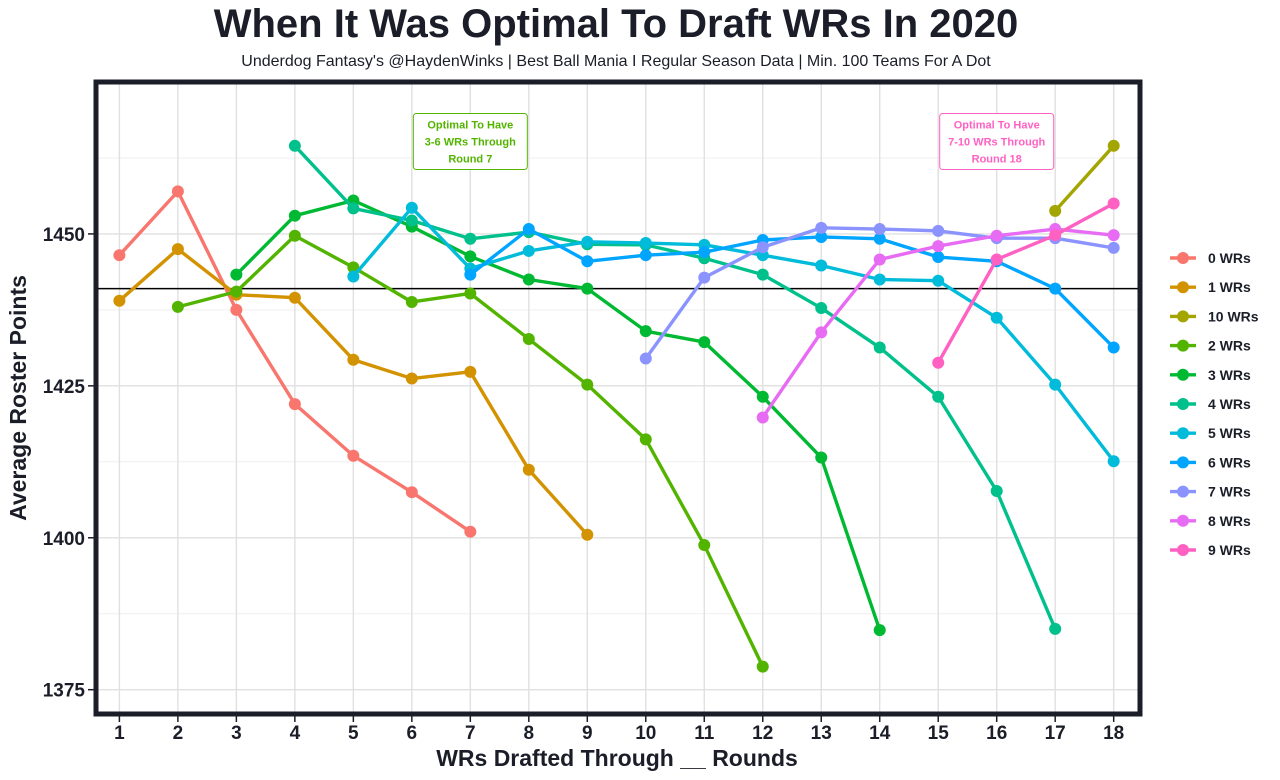 This screenshot has height=780, width=1280. I want to click on legend-item: 3 WRs, so click(1210, 375).